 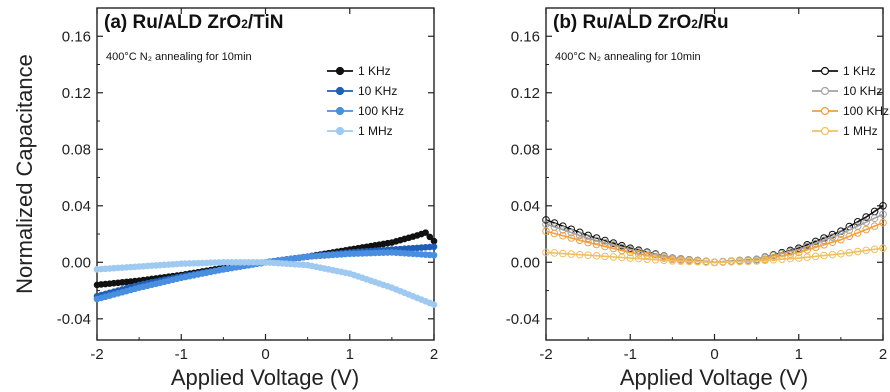 What do you see at coordinates (76, 93) in the screenshot?
I see `y-tick-label: 0.12` at bounding box center [76, 93].